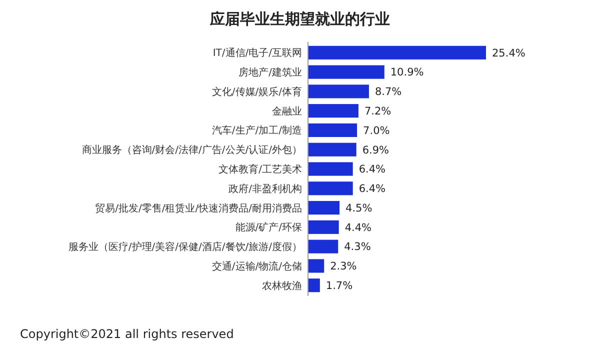 Image resolution: width=600 pixels, height=353 pixels. What do you see at coordinates (378, 112) in the screenshot?
I see `data-label: 7.2%` at bounding box center [378, 112].